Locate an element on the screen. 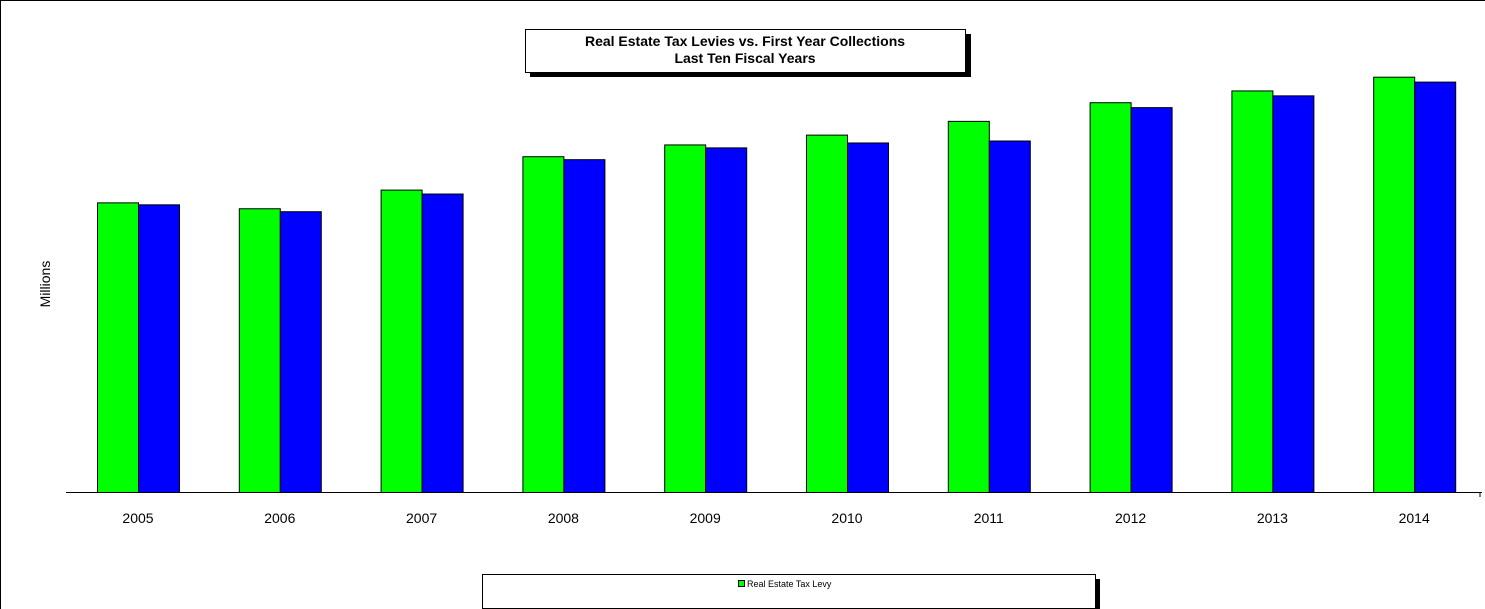  bar-levy-2014 is located at coordinates (1394, 284).